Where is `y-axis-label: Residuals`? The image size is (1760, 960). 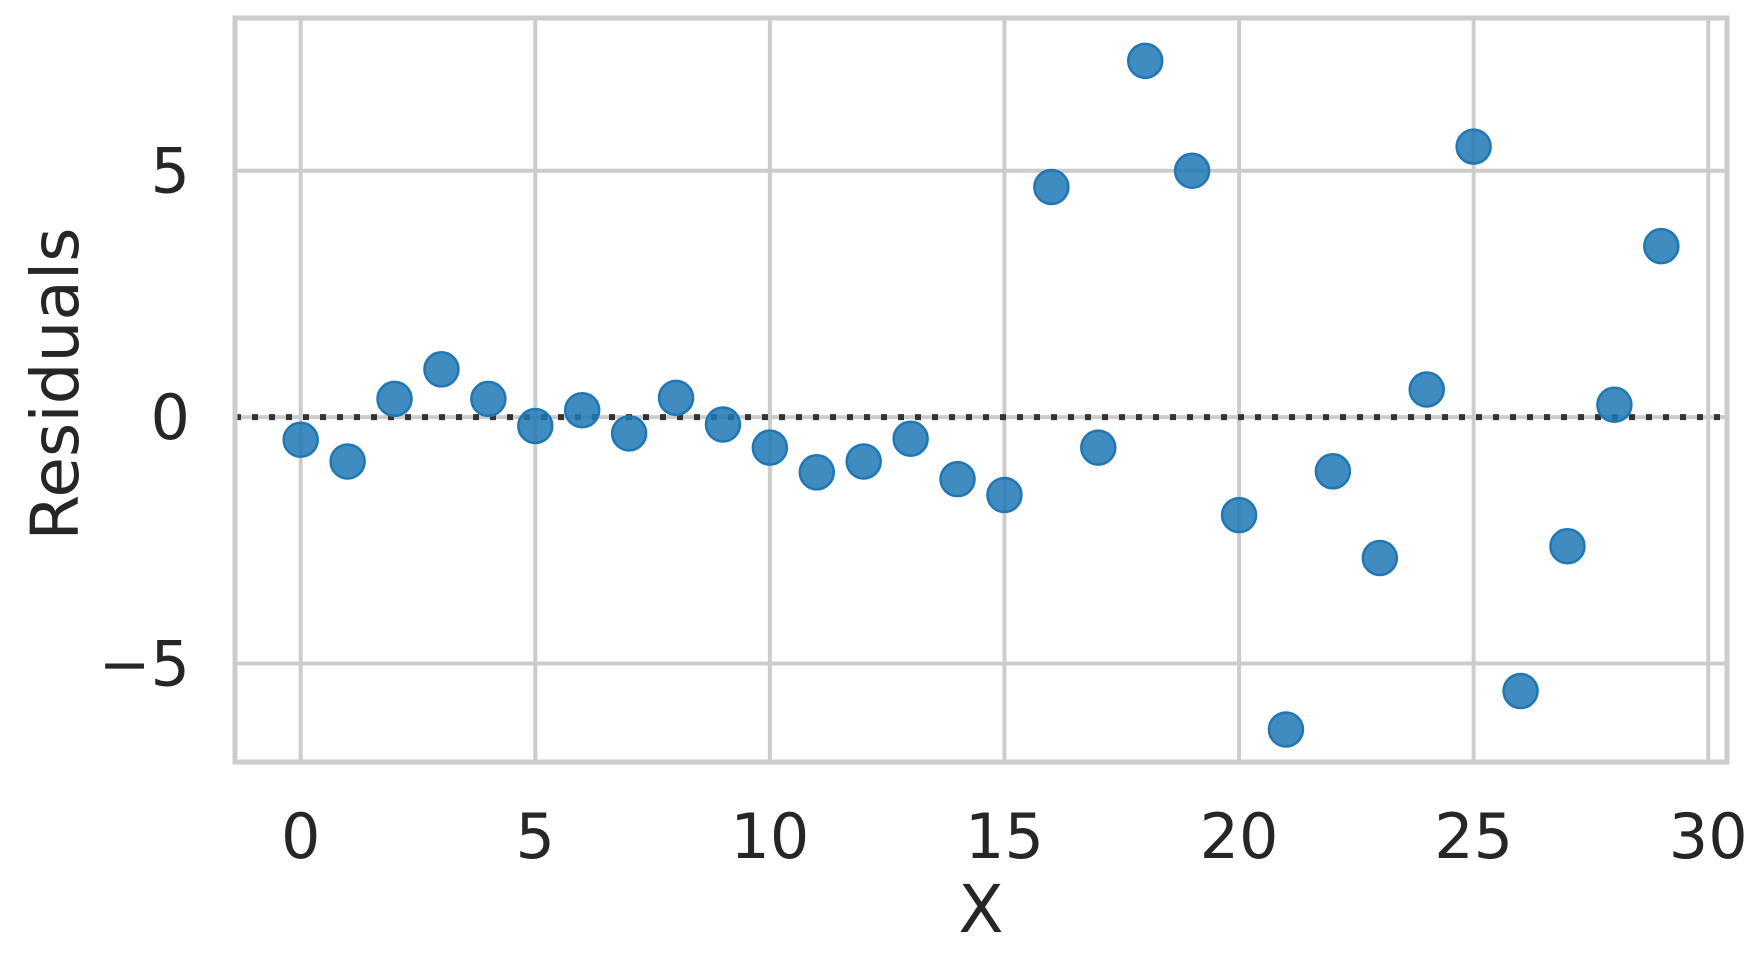 y-axis-label: Residuals is located at coordinates (55, 383).